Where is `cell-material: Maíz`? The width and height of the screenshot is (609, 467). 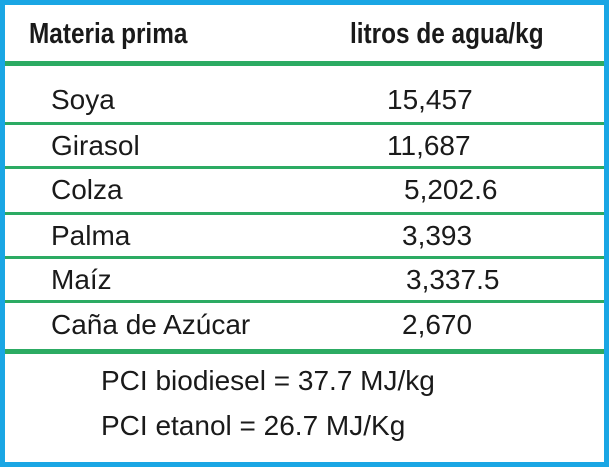 cell-material: Maíz is located at coordinates (81, 279).